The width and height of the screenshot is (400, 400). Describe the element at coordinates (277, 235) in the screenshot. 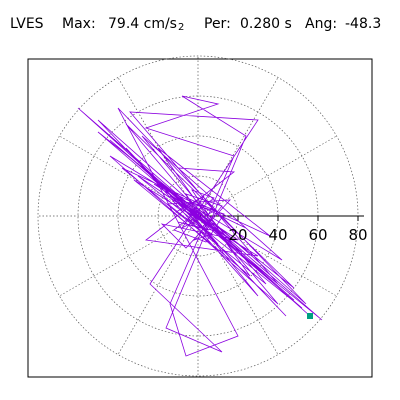

I see `radial-tick-label: 40` at that location.